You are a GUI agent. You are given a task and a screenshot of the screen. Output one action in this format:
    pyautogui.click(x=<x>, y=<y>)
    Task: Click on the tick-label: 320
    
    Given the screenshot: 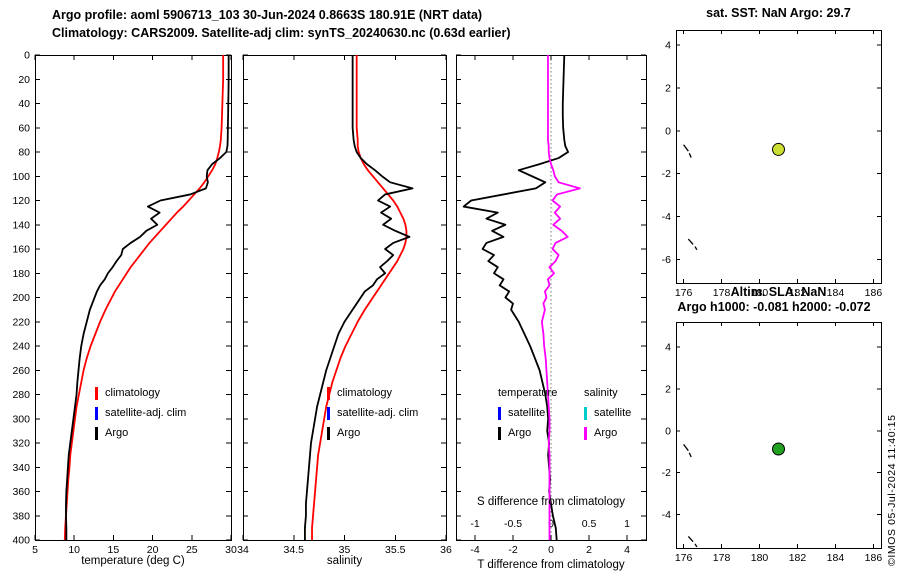 What is the action you would take?
    pyautogui.click(x=21, y=444)
    